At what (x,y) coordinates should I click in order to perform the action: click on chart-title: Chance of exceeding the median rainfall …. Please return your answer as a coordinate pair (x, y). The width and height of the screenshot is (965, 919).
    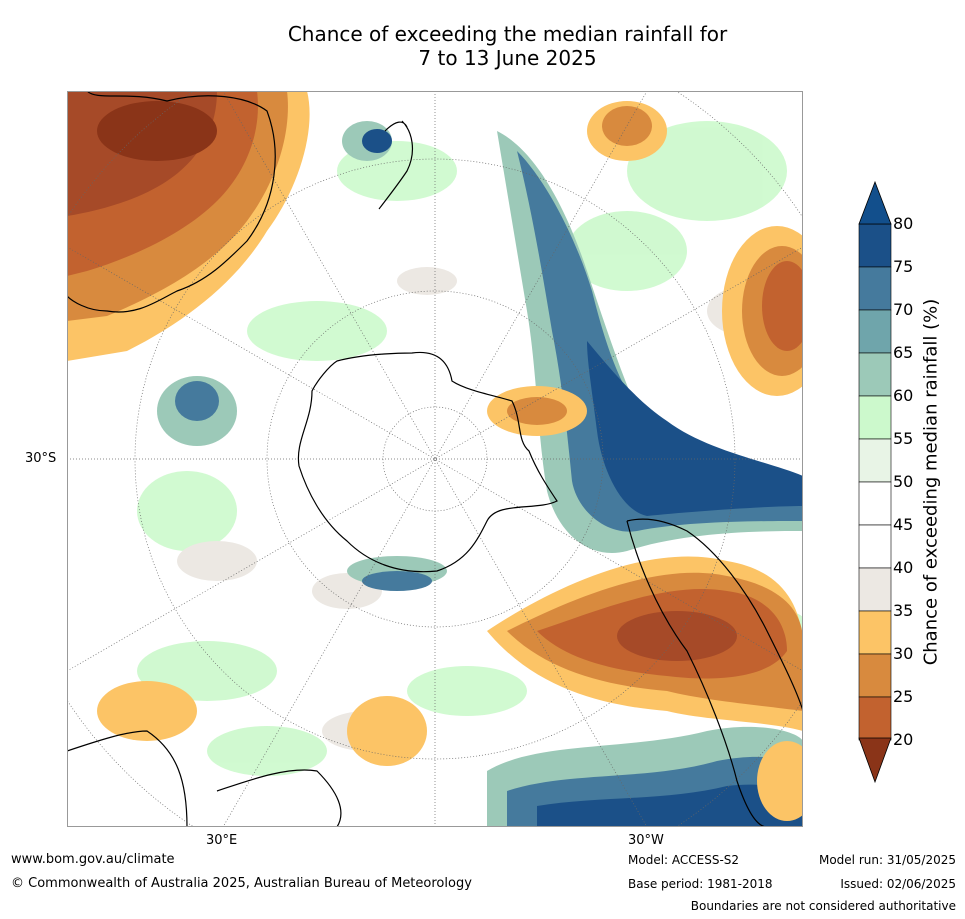
    Looking at the image, I should click on (482, 46).